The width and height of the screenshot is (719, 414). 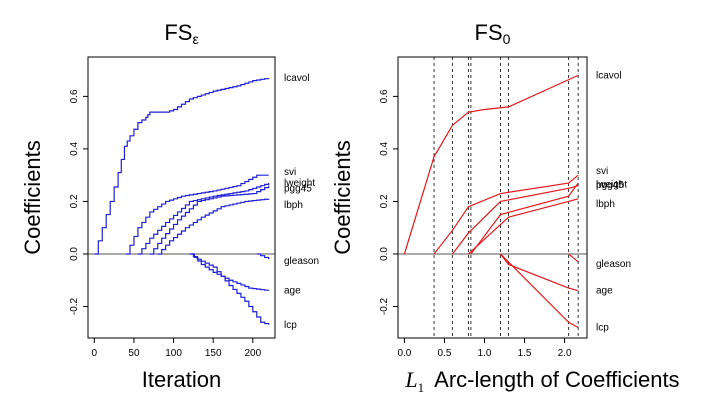 What do you see at coordinates (134, 353) in the screenshot?
I see `x-tick-label: 50` at bounding box center [134, 353].